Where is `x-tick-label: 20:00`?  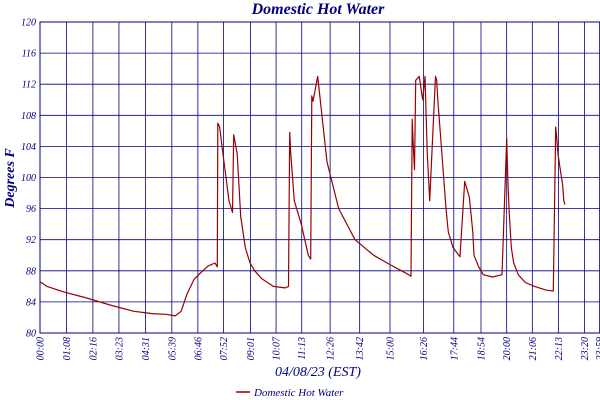
x-tick-label: 20:00 is located at coordinates (507, 348).